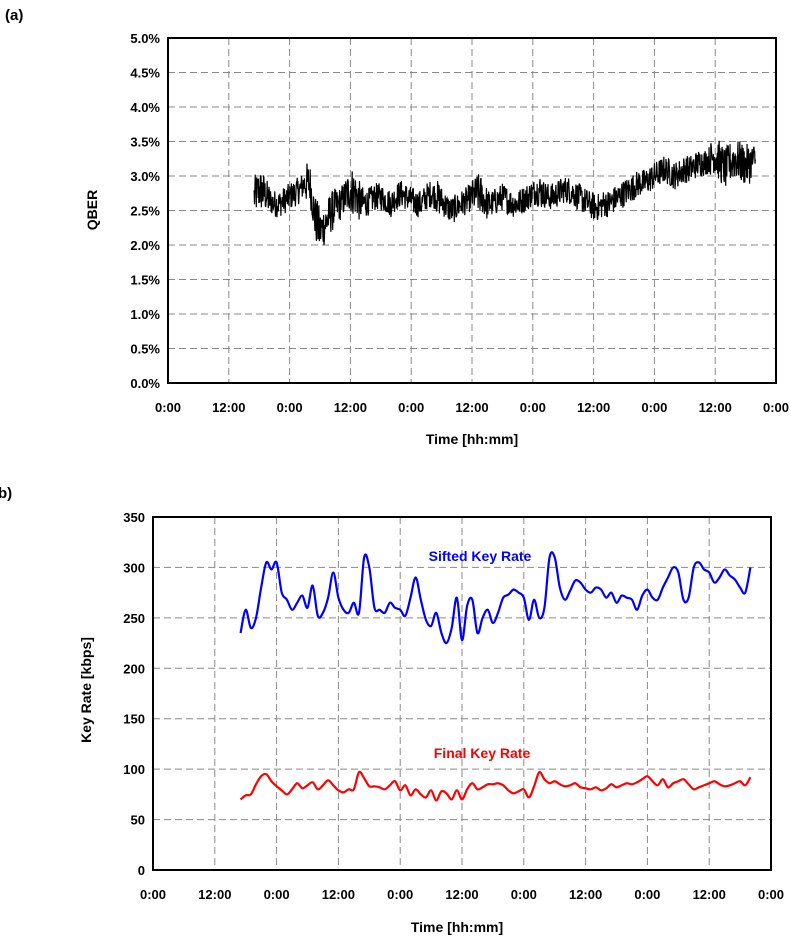  Describe the element at coordinates (145, 176) in the screenshot. I see `panel-a-y-tick-label: 3.0%` at that location.